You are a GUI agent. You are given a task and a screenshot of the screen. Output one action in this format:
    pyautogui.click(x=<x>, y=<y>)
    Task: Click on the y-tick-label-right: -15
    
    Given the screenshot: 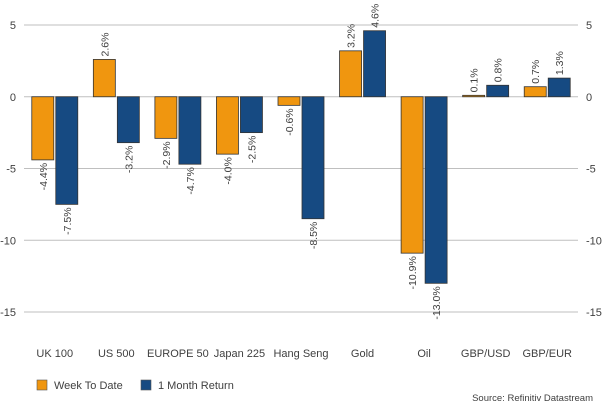 What is the action you would take?
    pyautogui.click(x=594, y=313)
    